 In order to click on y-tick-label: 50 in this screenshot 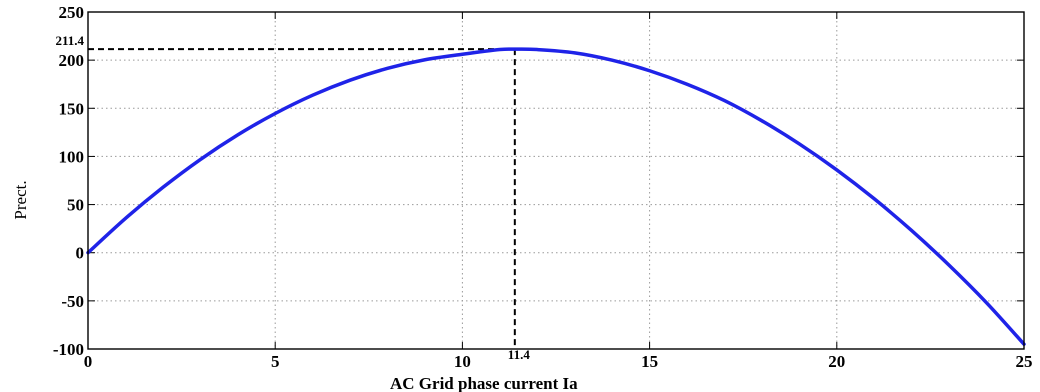, I will do `click(75, 205)`.